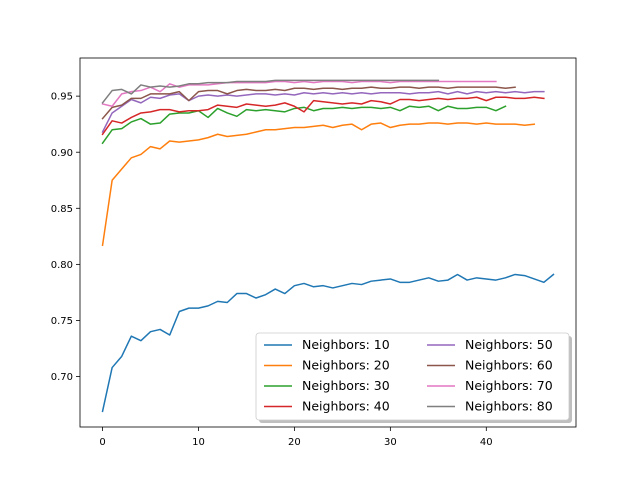  What do you see at coordinates (346, 344) in the screenshot?
I see `legend-label: Neighbors: 10` at bounding box center [346, 344].